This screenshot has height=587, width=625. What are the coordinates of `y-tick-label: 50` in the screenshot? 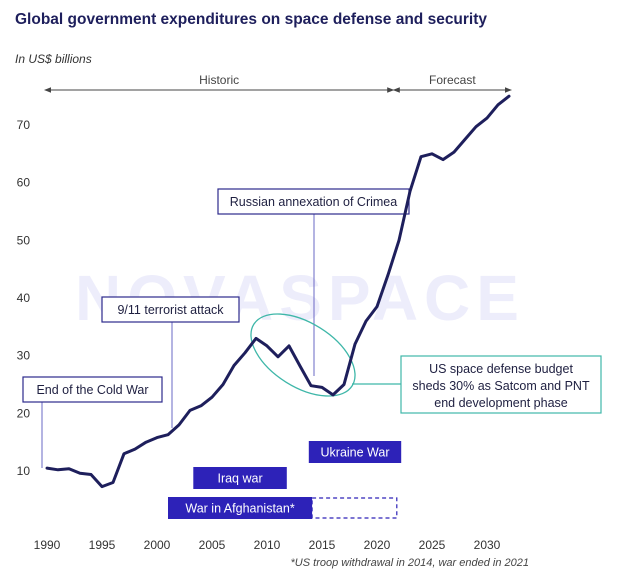 It's located at (24, 240).